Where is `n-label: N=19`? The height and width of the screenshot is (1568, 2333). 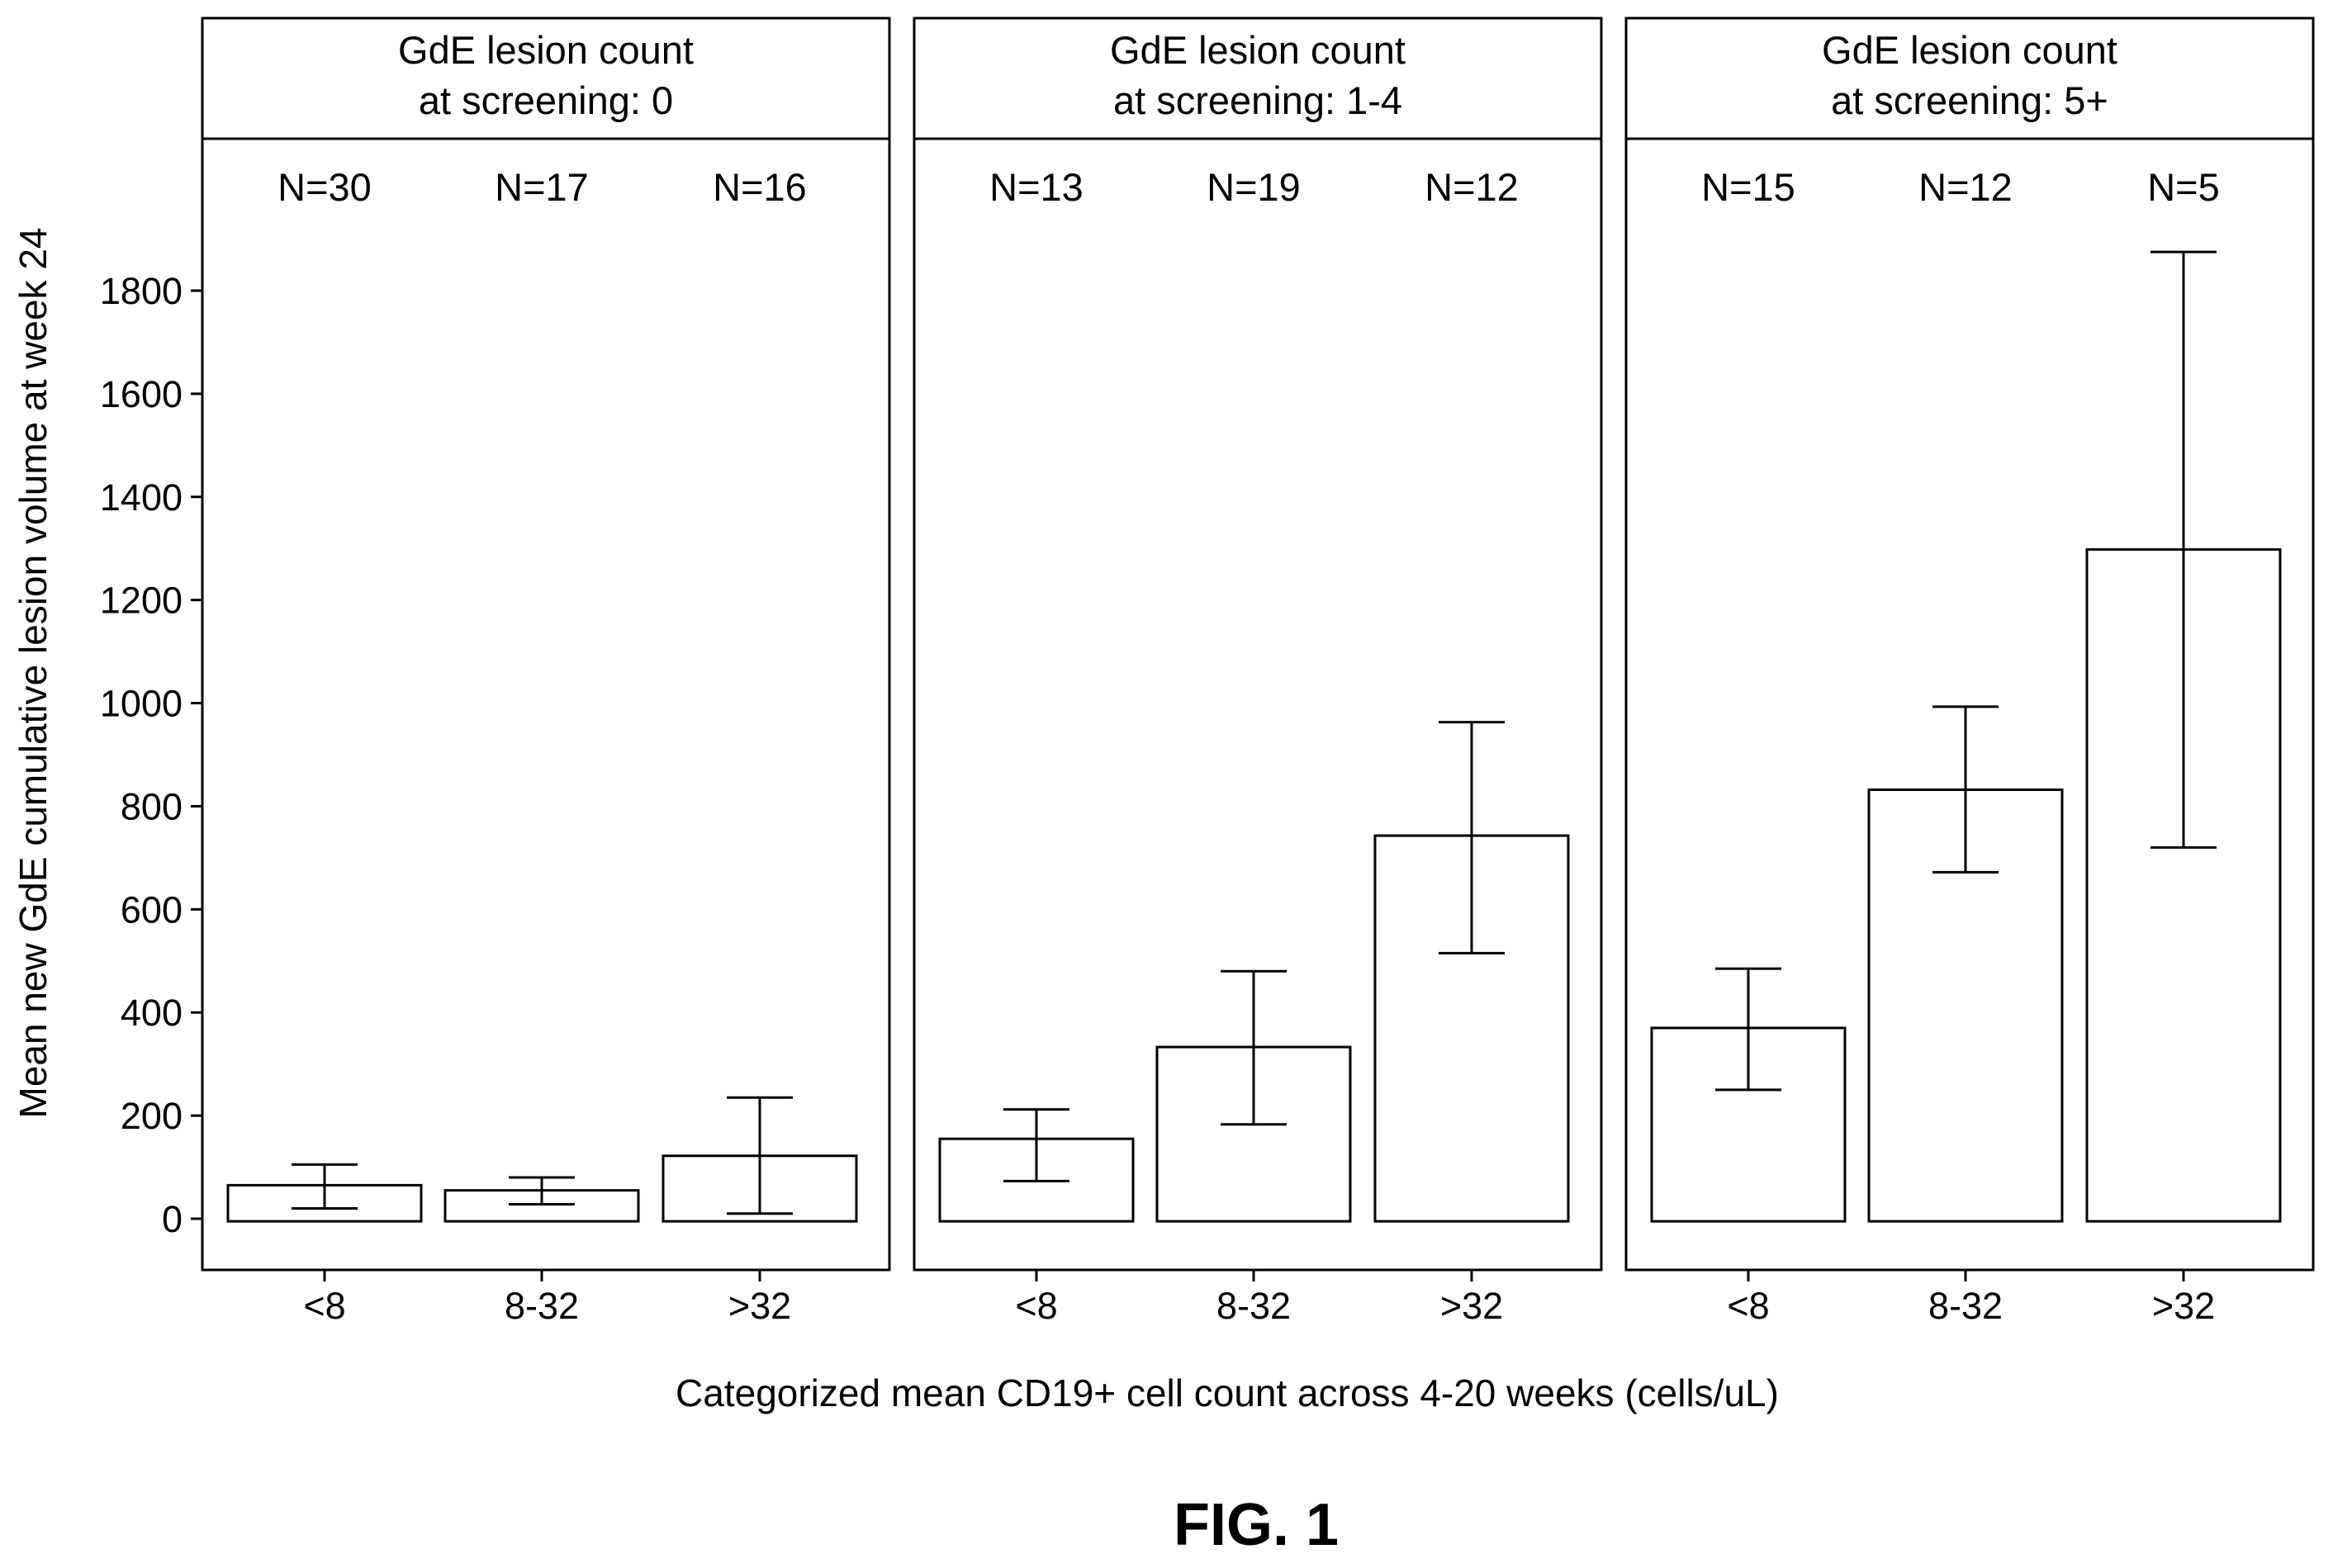
n-label: N=19 is located at coordinates (1254, 187).